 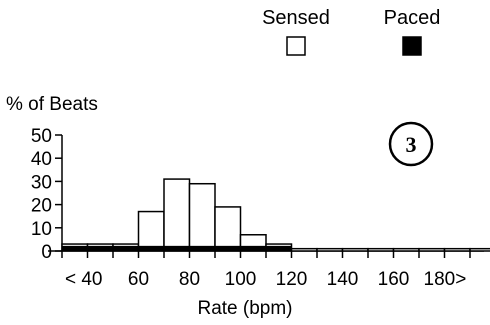 What do you see at coordinates (343, 279) in the screenshot?
I see `x-tick-label: 140` at bounding box center [343, 279].